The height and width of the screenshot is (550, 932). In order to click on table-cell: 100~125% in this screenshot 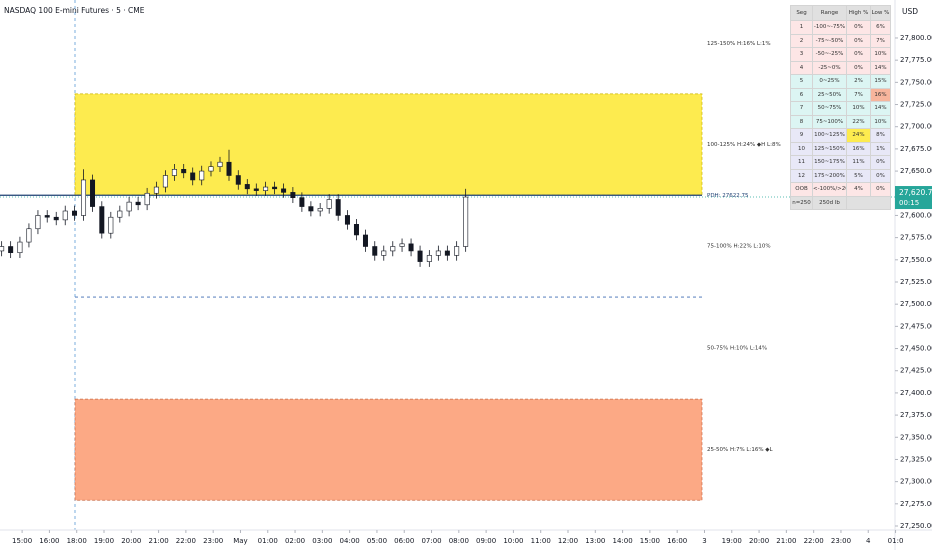, I will do `click(829, 135)`.